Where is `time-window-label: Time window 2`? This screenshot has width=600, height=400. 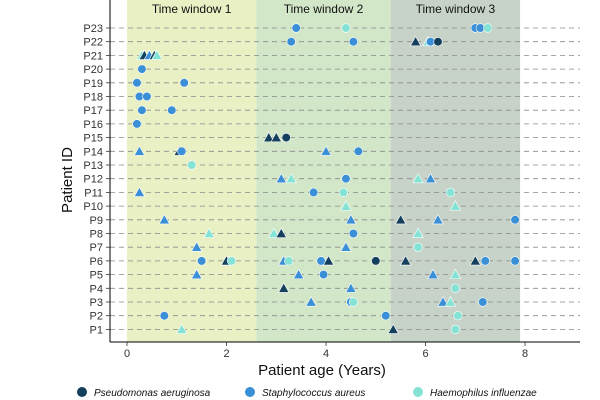 time-window-label: Time window 2 is located at coordinates (324, 9).